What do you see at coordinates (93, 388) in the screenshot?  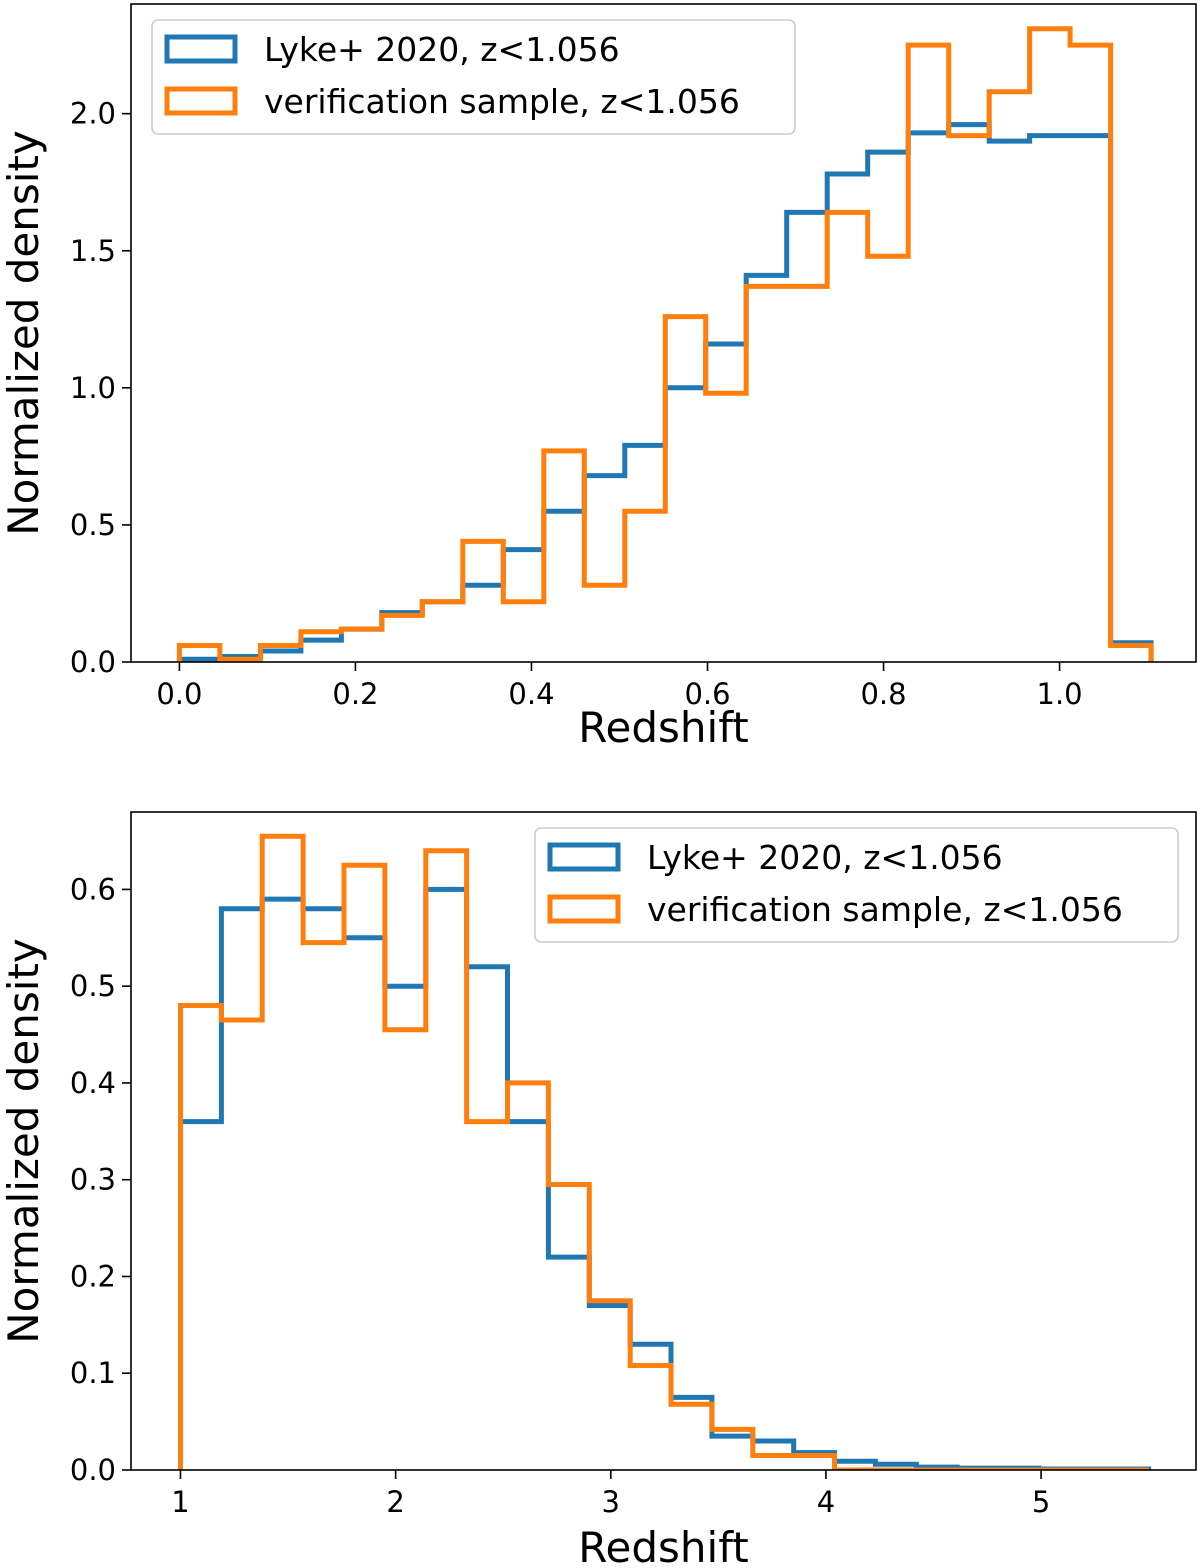 I see `y-tick-label: 1.0` at bounding box center [93, 388].